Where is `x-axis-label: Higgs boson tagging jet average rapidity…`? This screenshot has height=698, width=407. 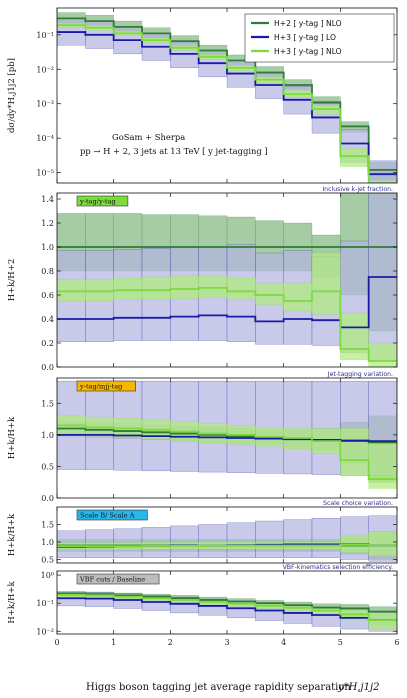 x-axis-label: Higgs boson tagging jet average rapidity… is located at coordinates (218, 687).